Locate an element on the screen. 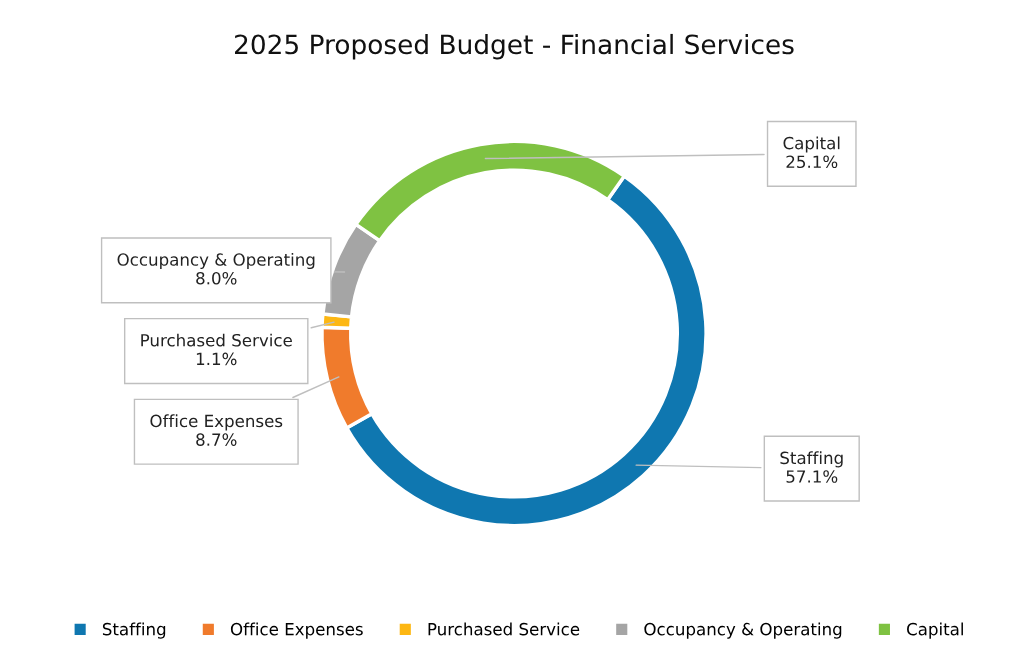 Image resolution: width=1028 pixels, height=667 pixels. legend-label: Purchased Service is located at coordinates (504, 629).